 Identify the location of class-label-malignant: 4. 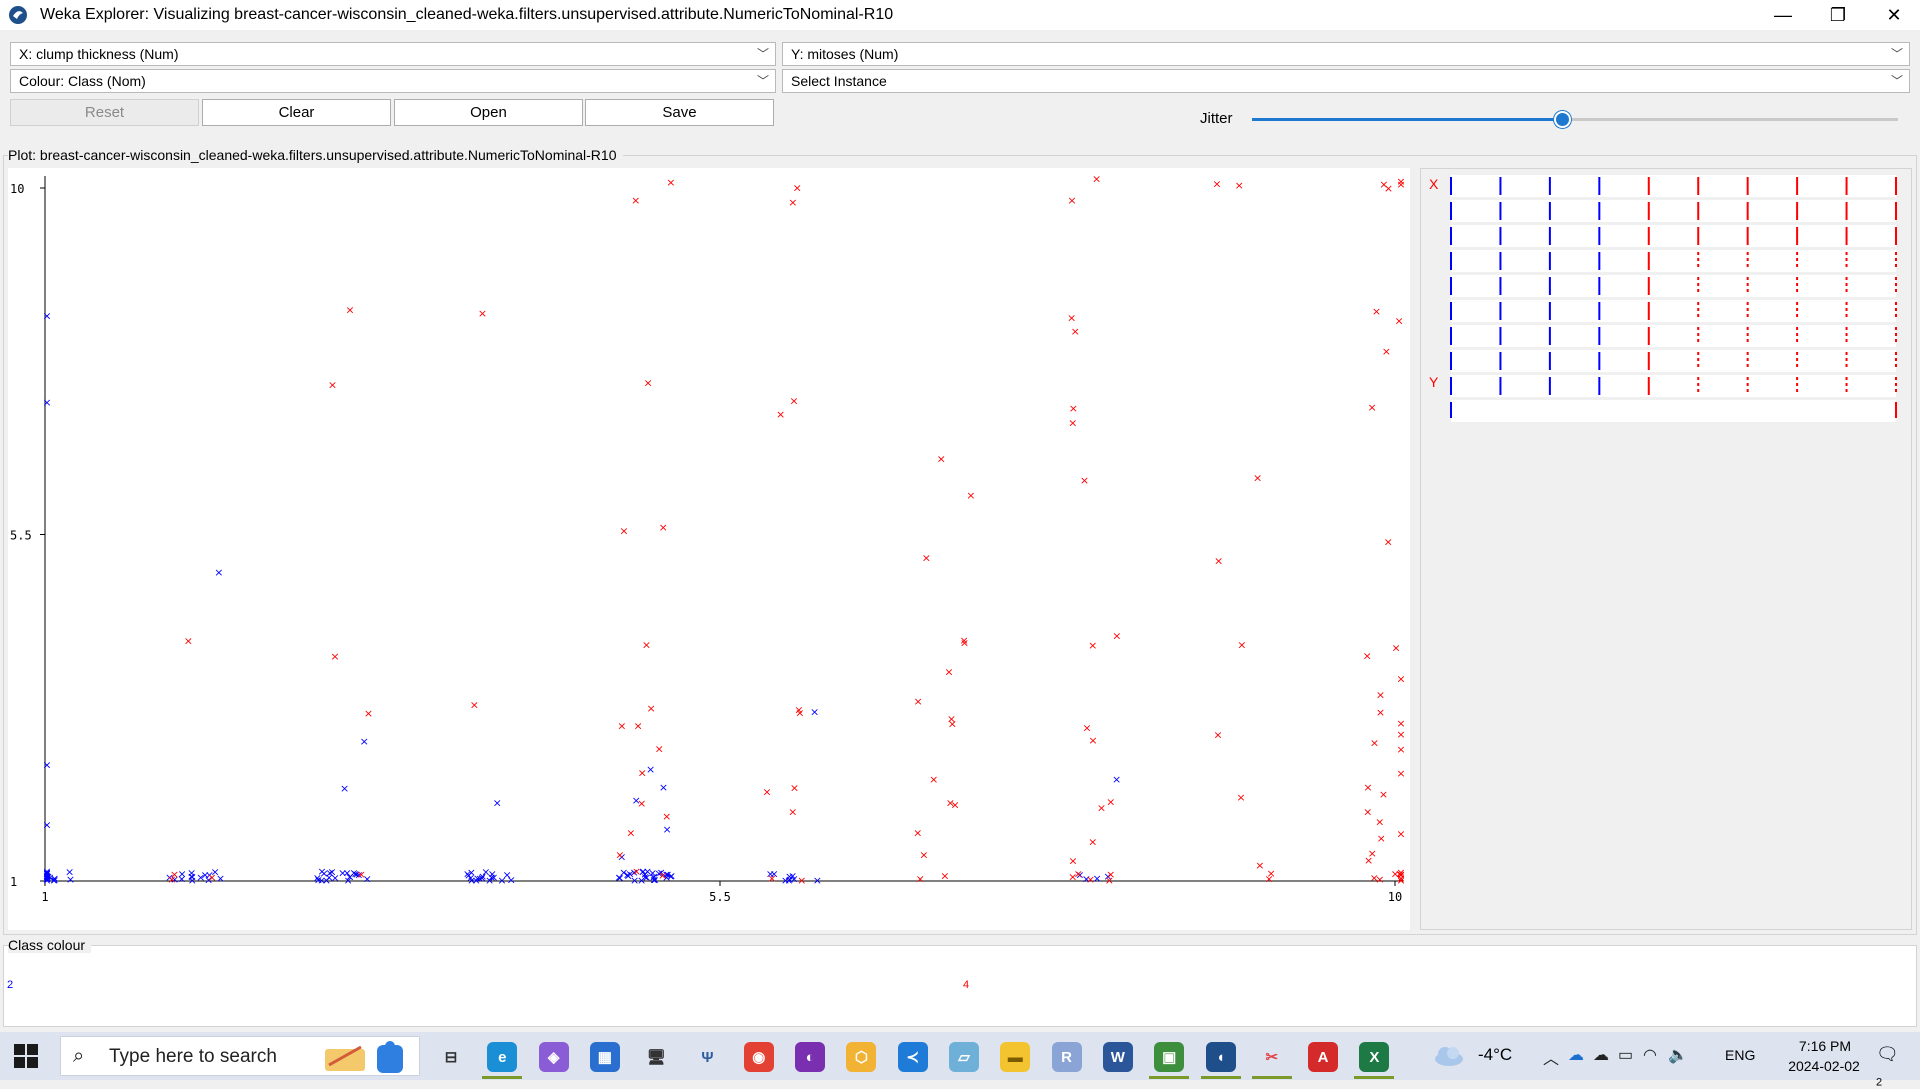
(966, 985).